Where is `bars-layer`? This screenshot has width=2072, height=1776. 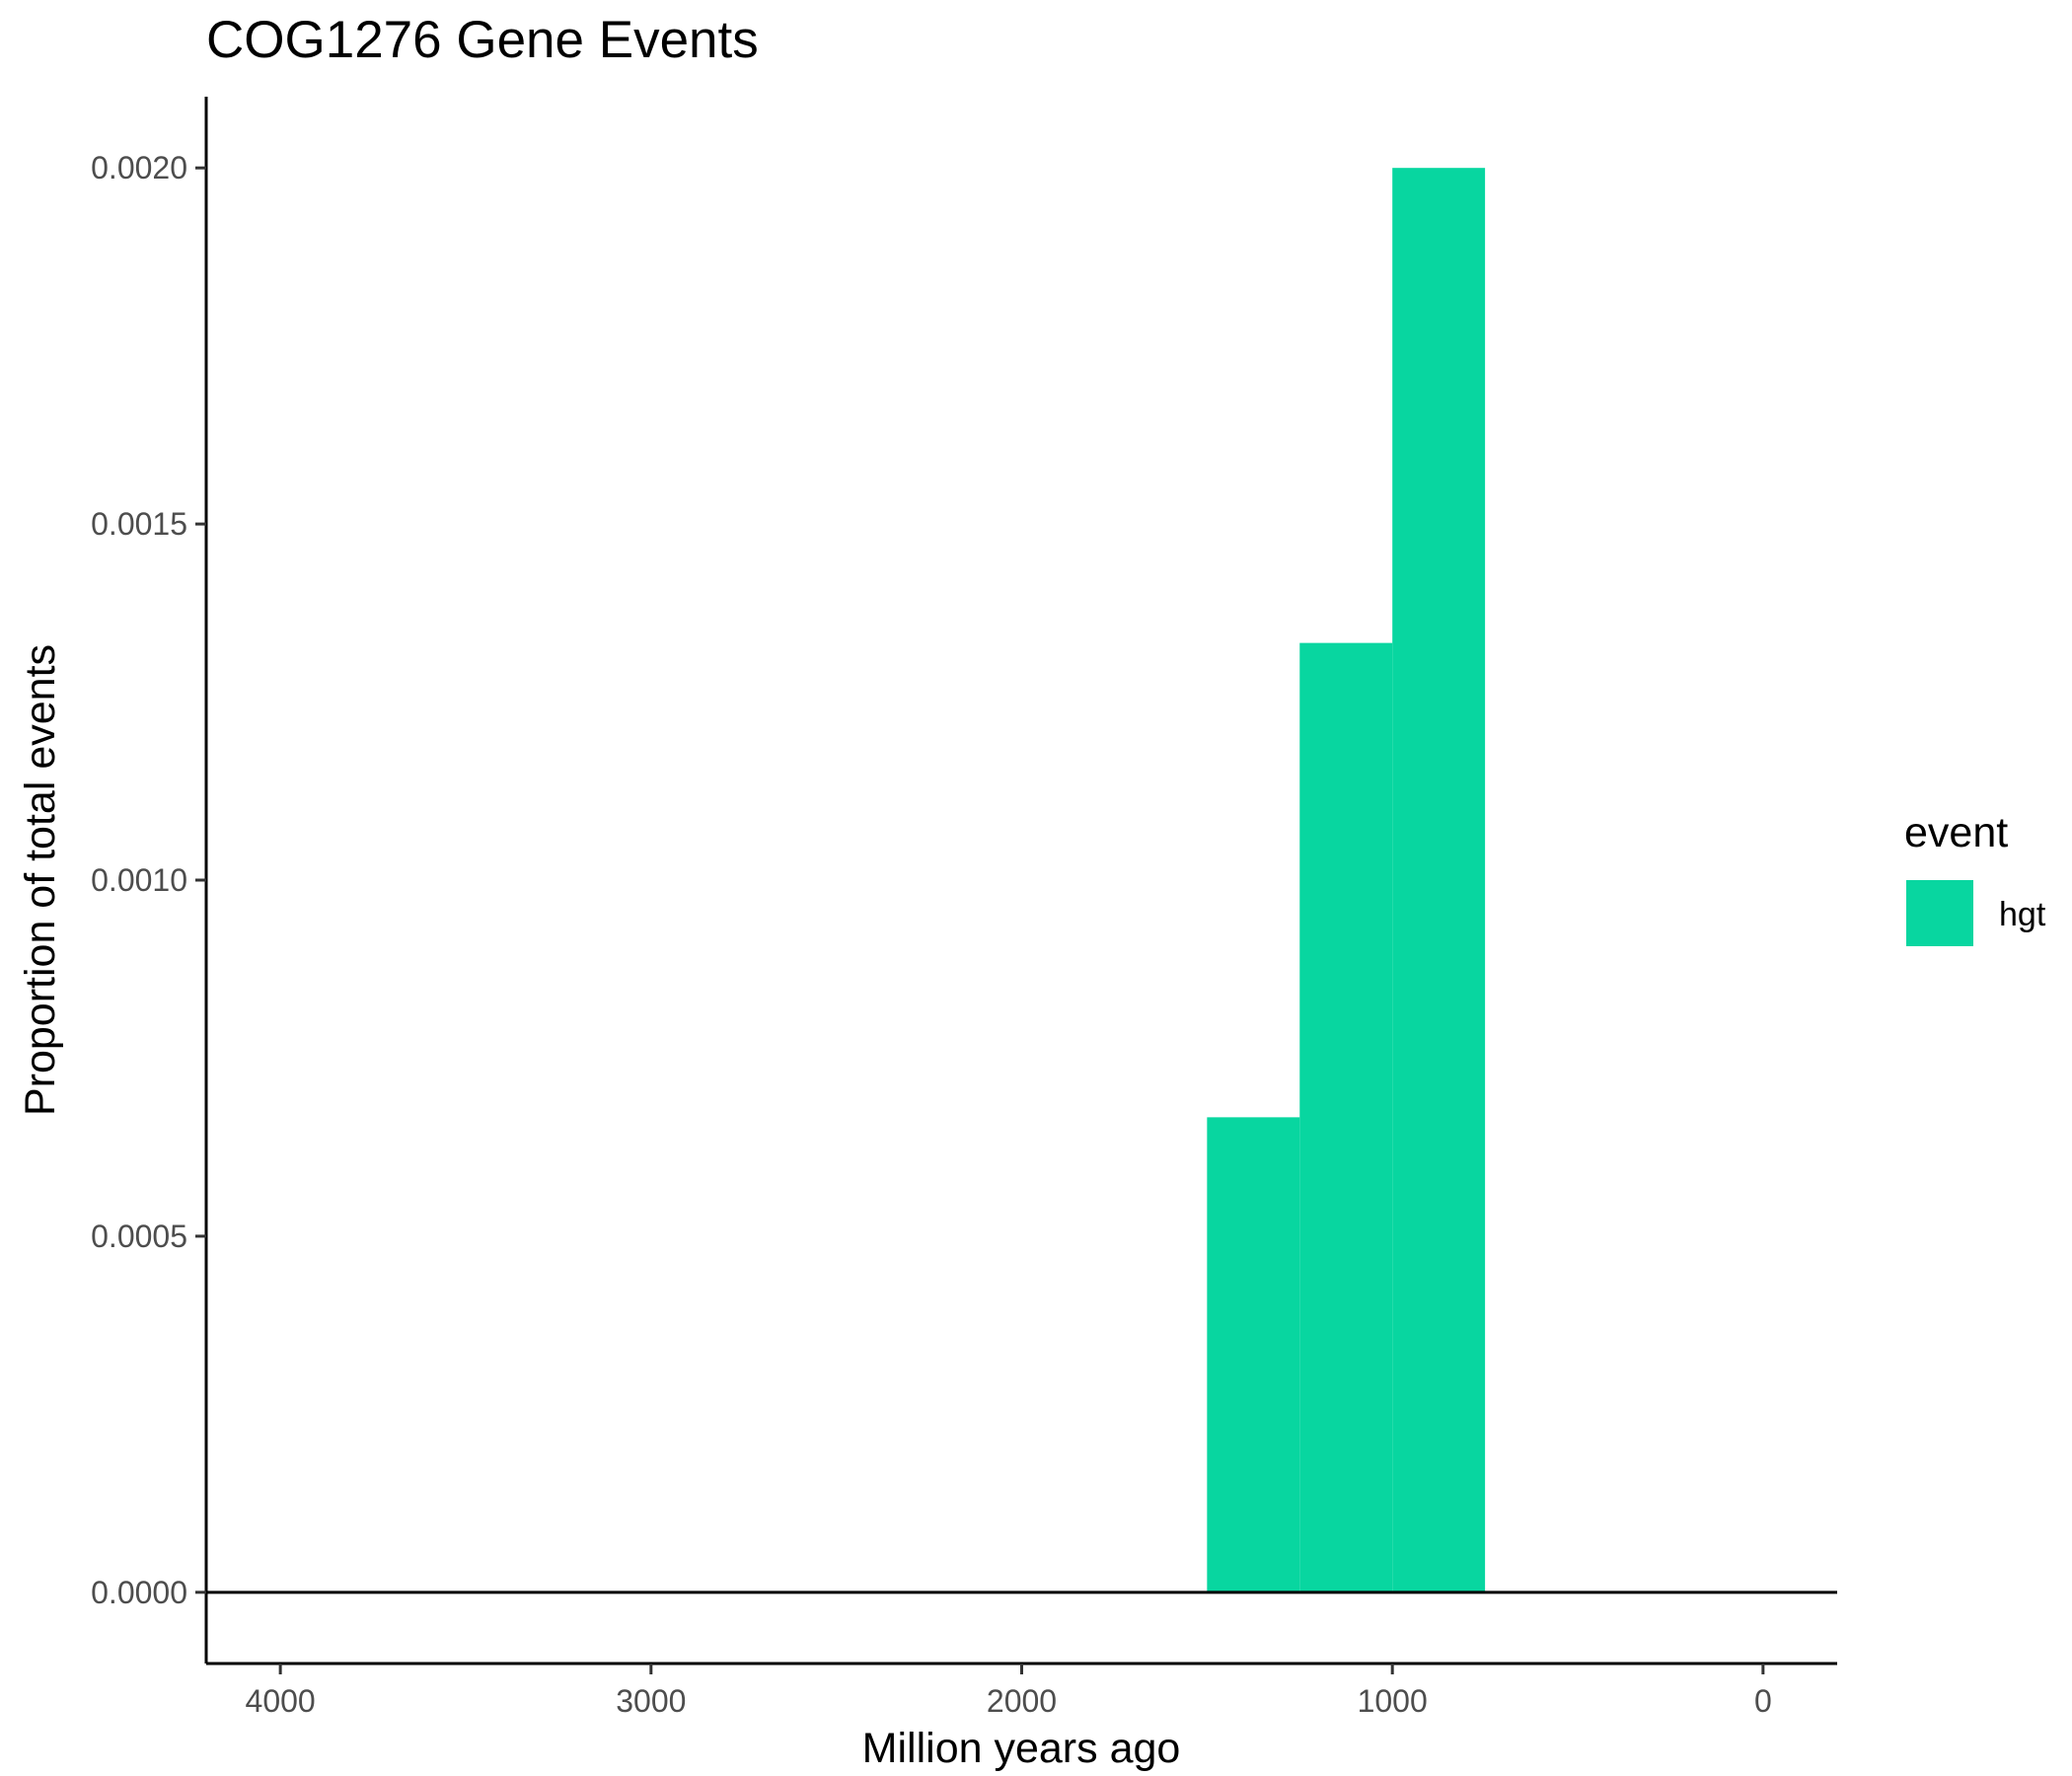 bars-layer is located at coordinates (1347, 880).